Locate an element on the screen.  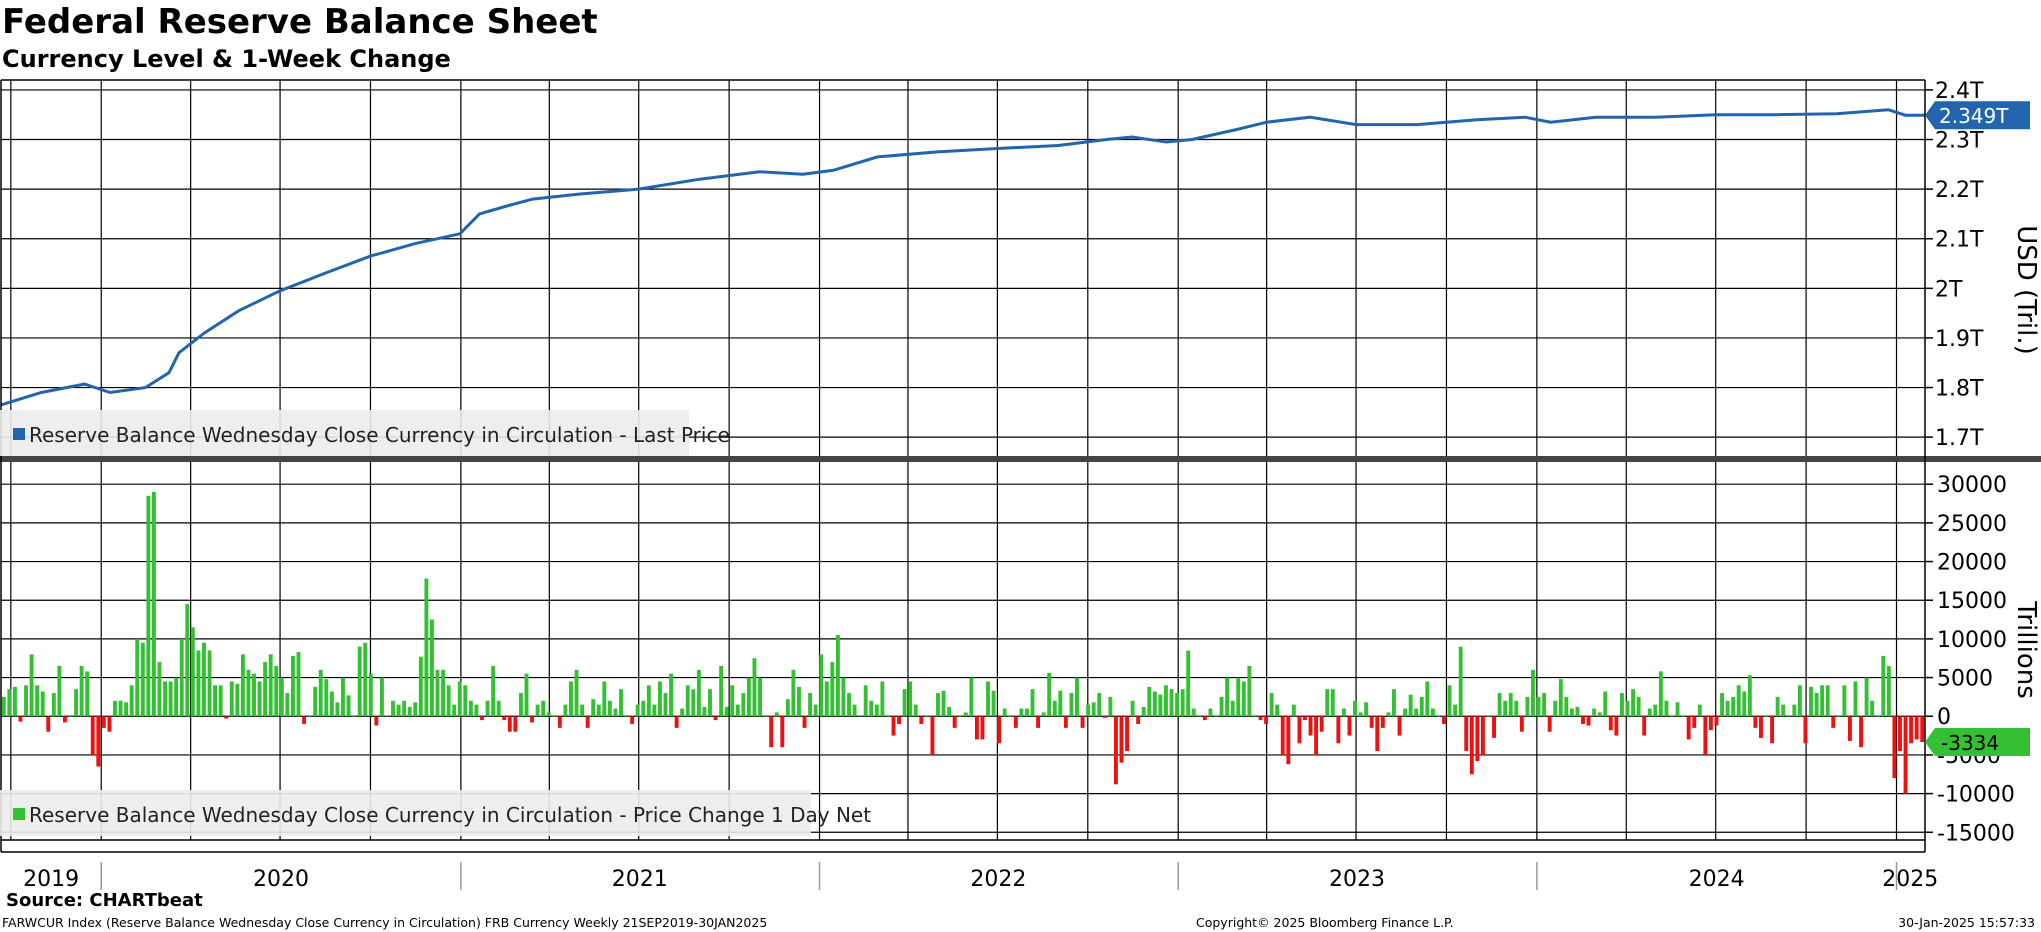
top-legend-swatch is located at coordinates (19, 434).